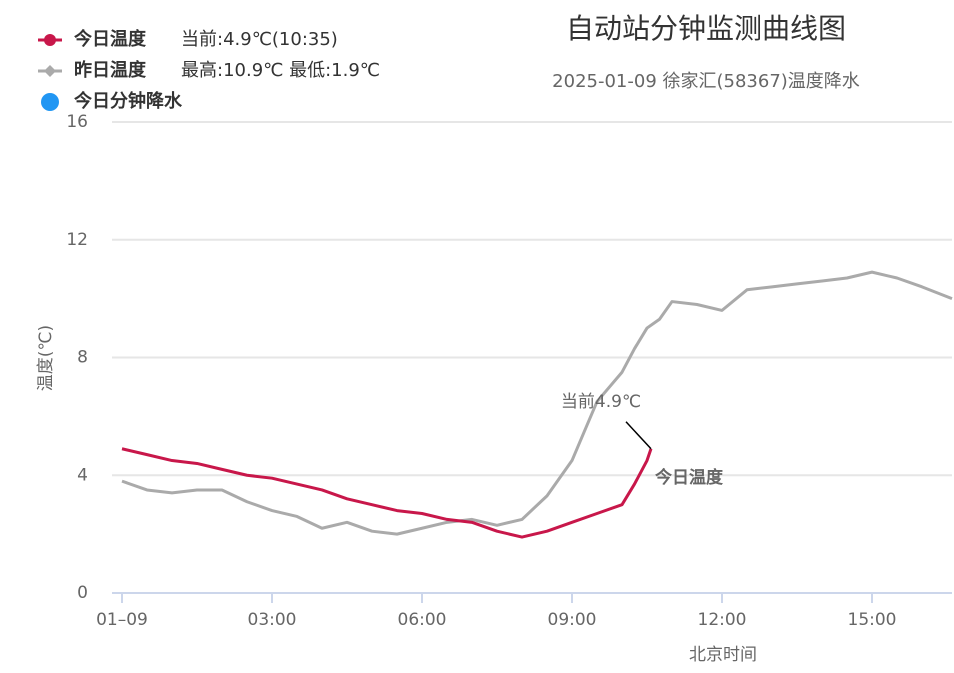 The width and height of the screenshot is (954, 673). What do you see at coordinates (122, 620) in the screenshot?
I see `x-tick-label: 01–09` at bounding box center [122, 620].